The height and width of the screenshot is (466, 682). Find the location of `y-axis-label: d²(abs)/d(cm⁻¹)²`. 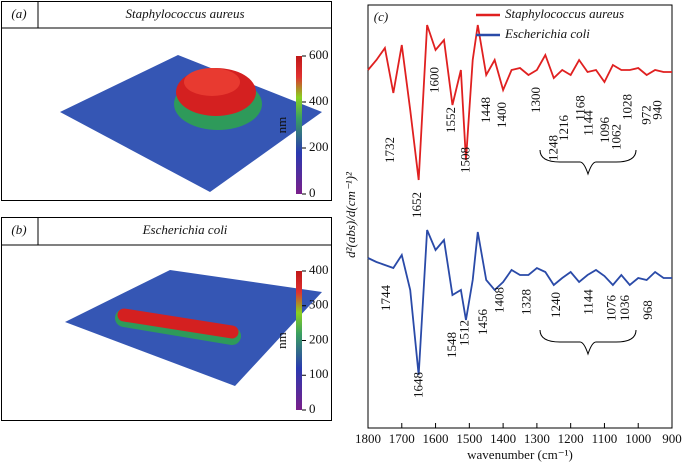

y-axis-label: d²(abs)/d(cm⁻¹)² is located at coordinates (350, 214).